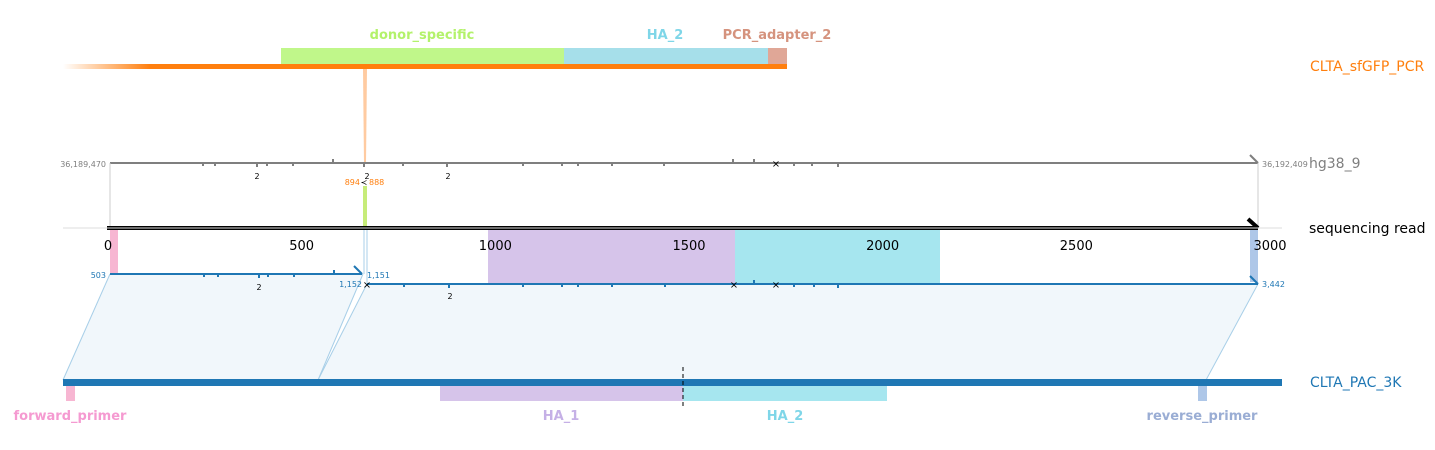 The image size is (1435, 450). I want to click on read-forward-primer-projection, so click(114, 252).